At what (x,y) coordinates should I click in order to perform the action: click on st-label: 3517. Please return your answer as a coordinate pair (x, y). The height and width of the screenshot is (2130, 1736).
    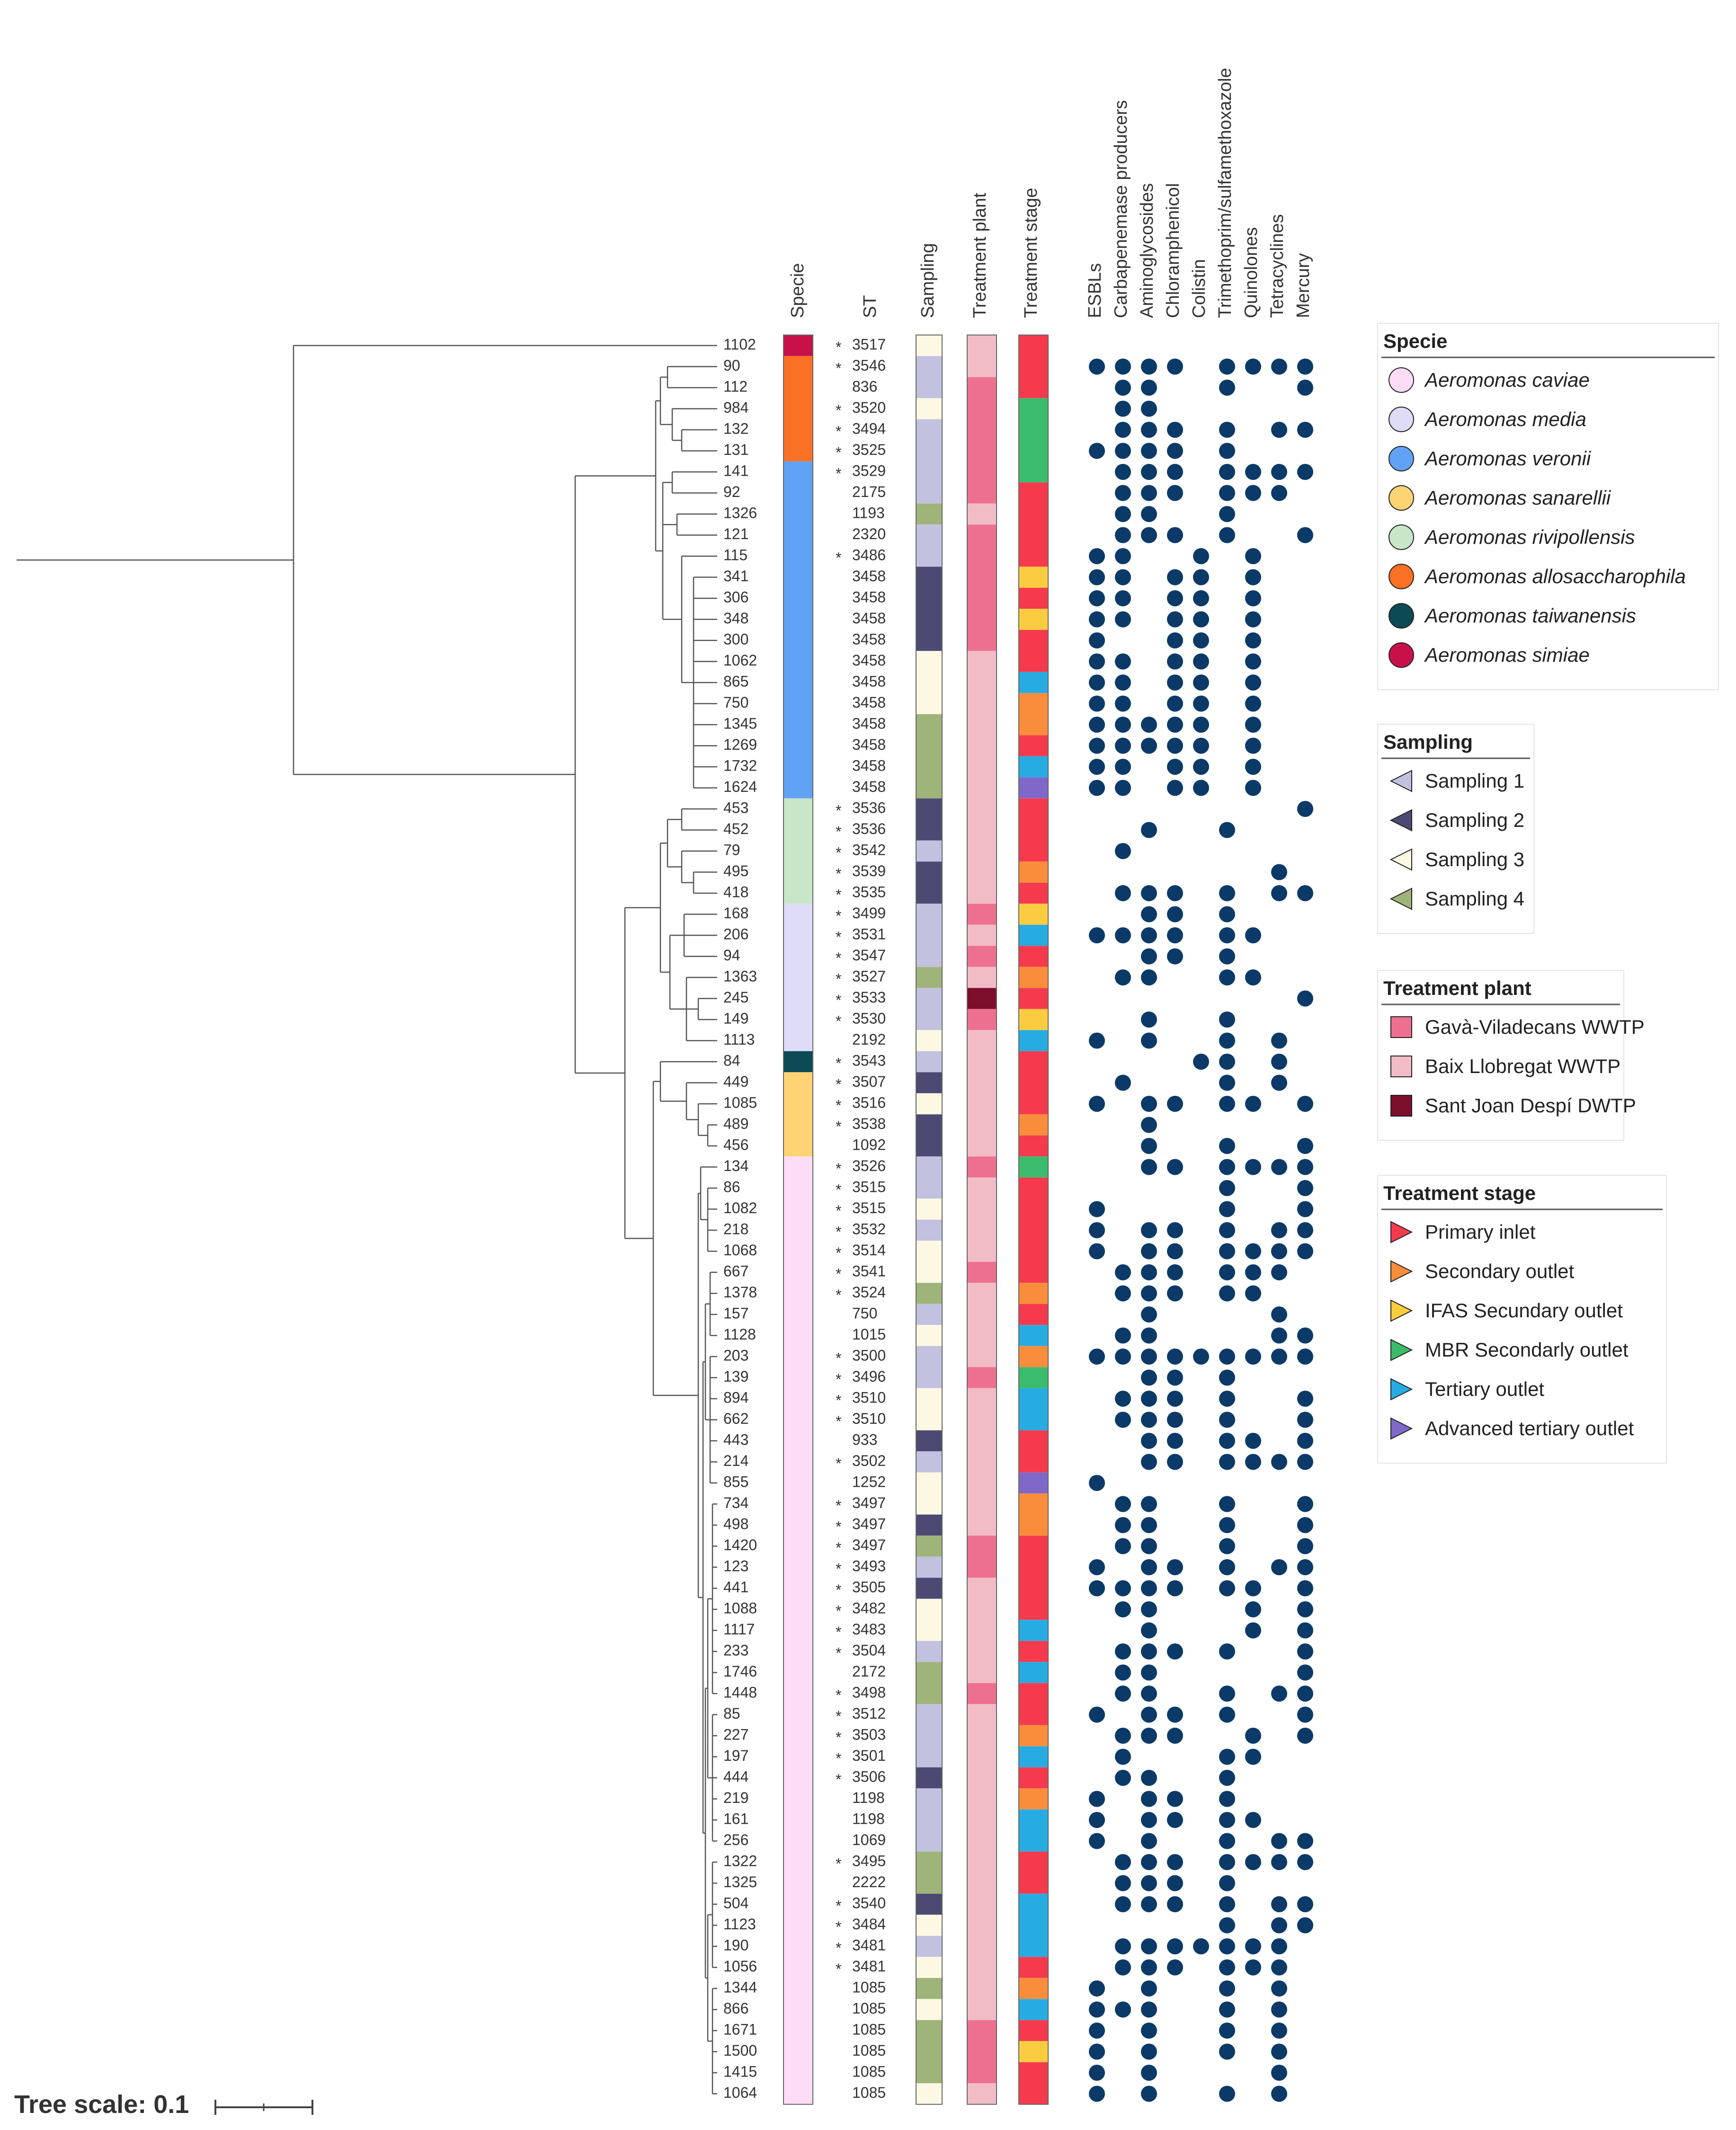
    Looking at the image, I should click on (869, 344).